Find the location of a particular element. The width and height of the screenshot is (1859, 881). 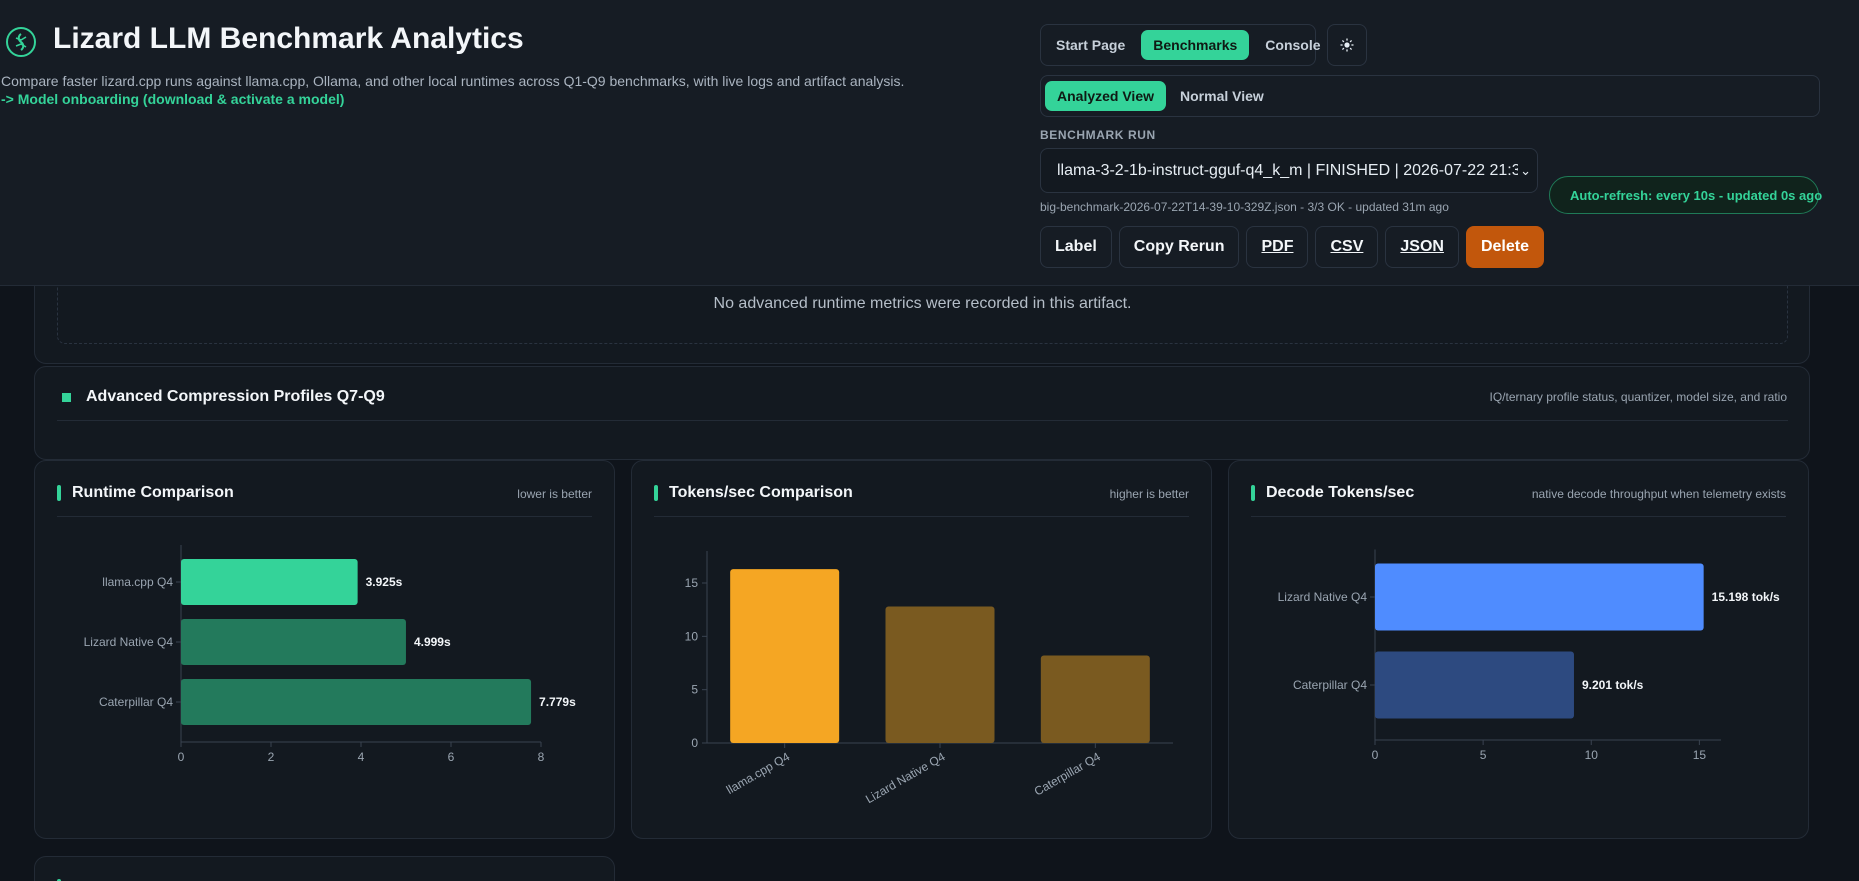

theme-toggle-button is located at coordinates (1347, 45).